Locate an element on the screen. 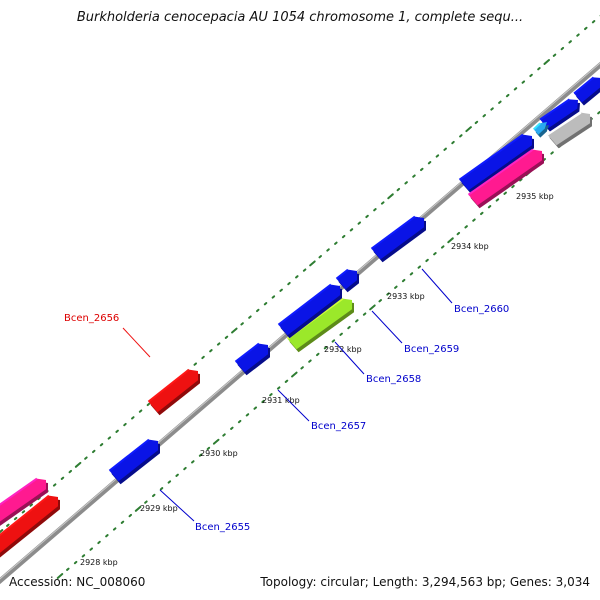  gene-feature-tiny-lightblue-highlight is located at coordinates (537, 126).